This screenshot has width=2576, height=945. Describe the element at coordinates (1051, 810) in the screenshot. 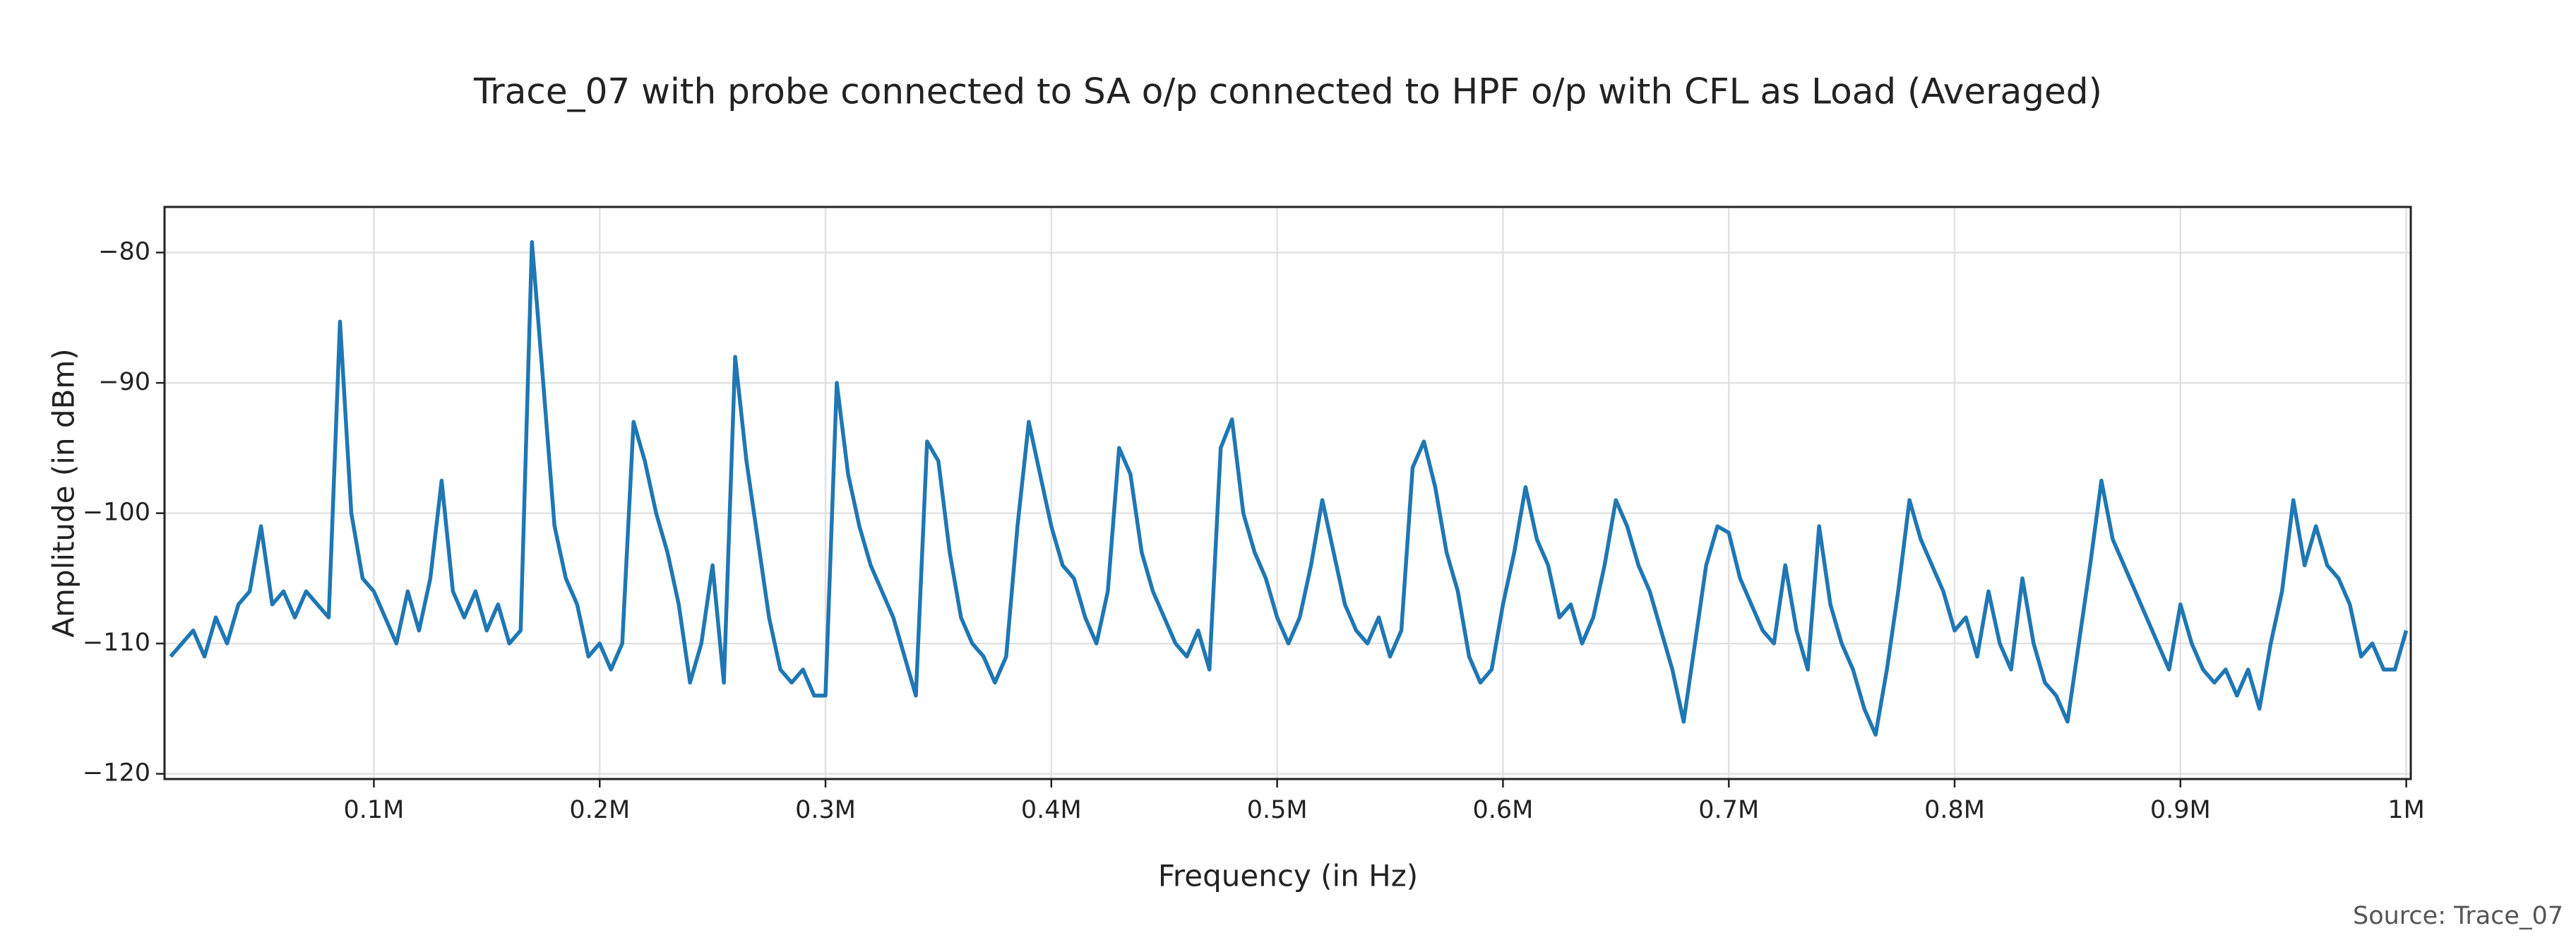

I see `x-tick-label: 0.4M` at that location.